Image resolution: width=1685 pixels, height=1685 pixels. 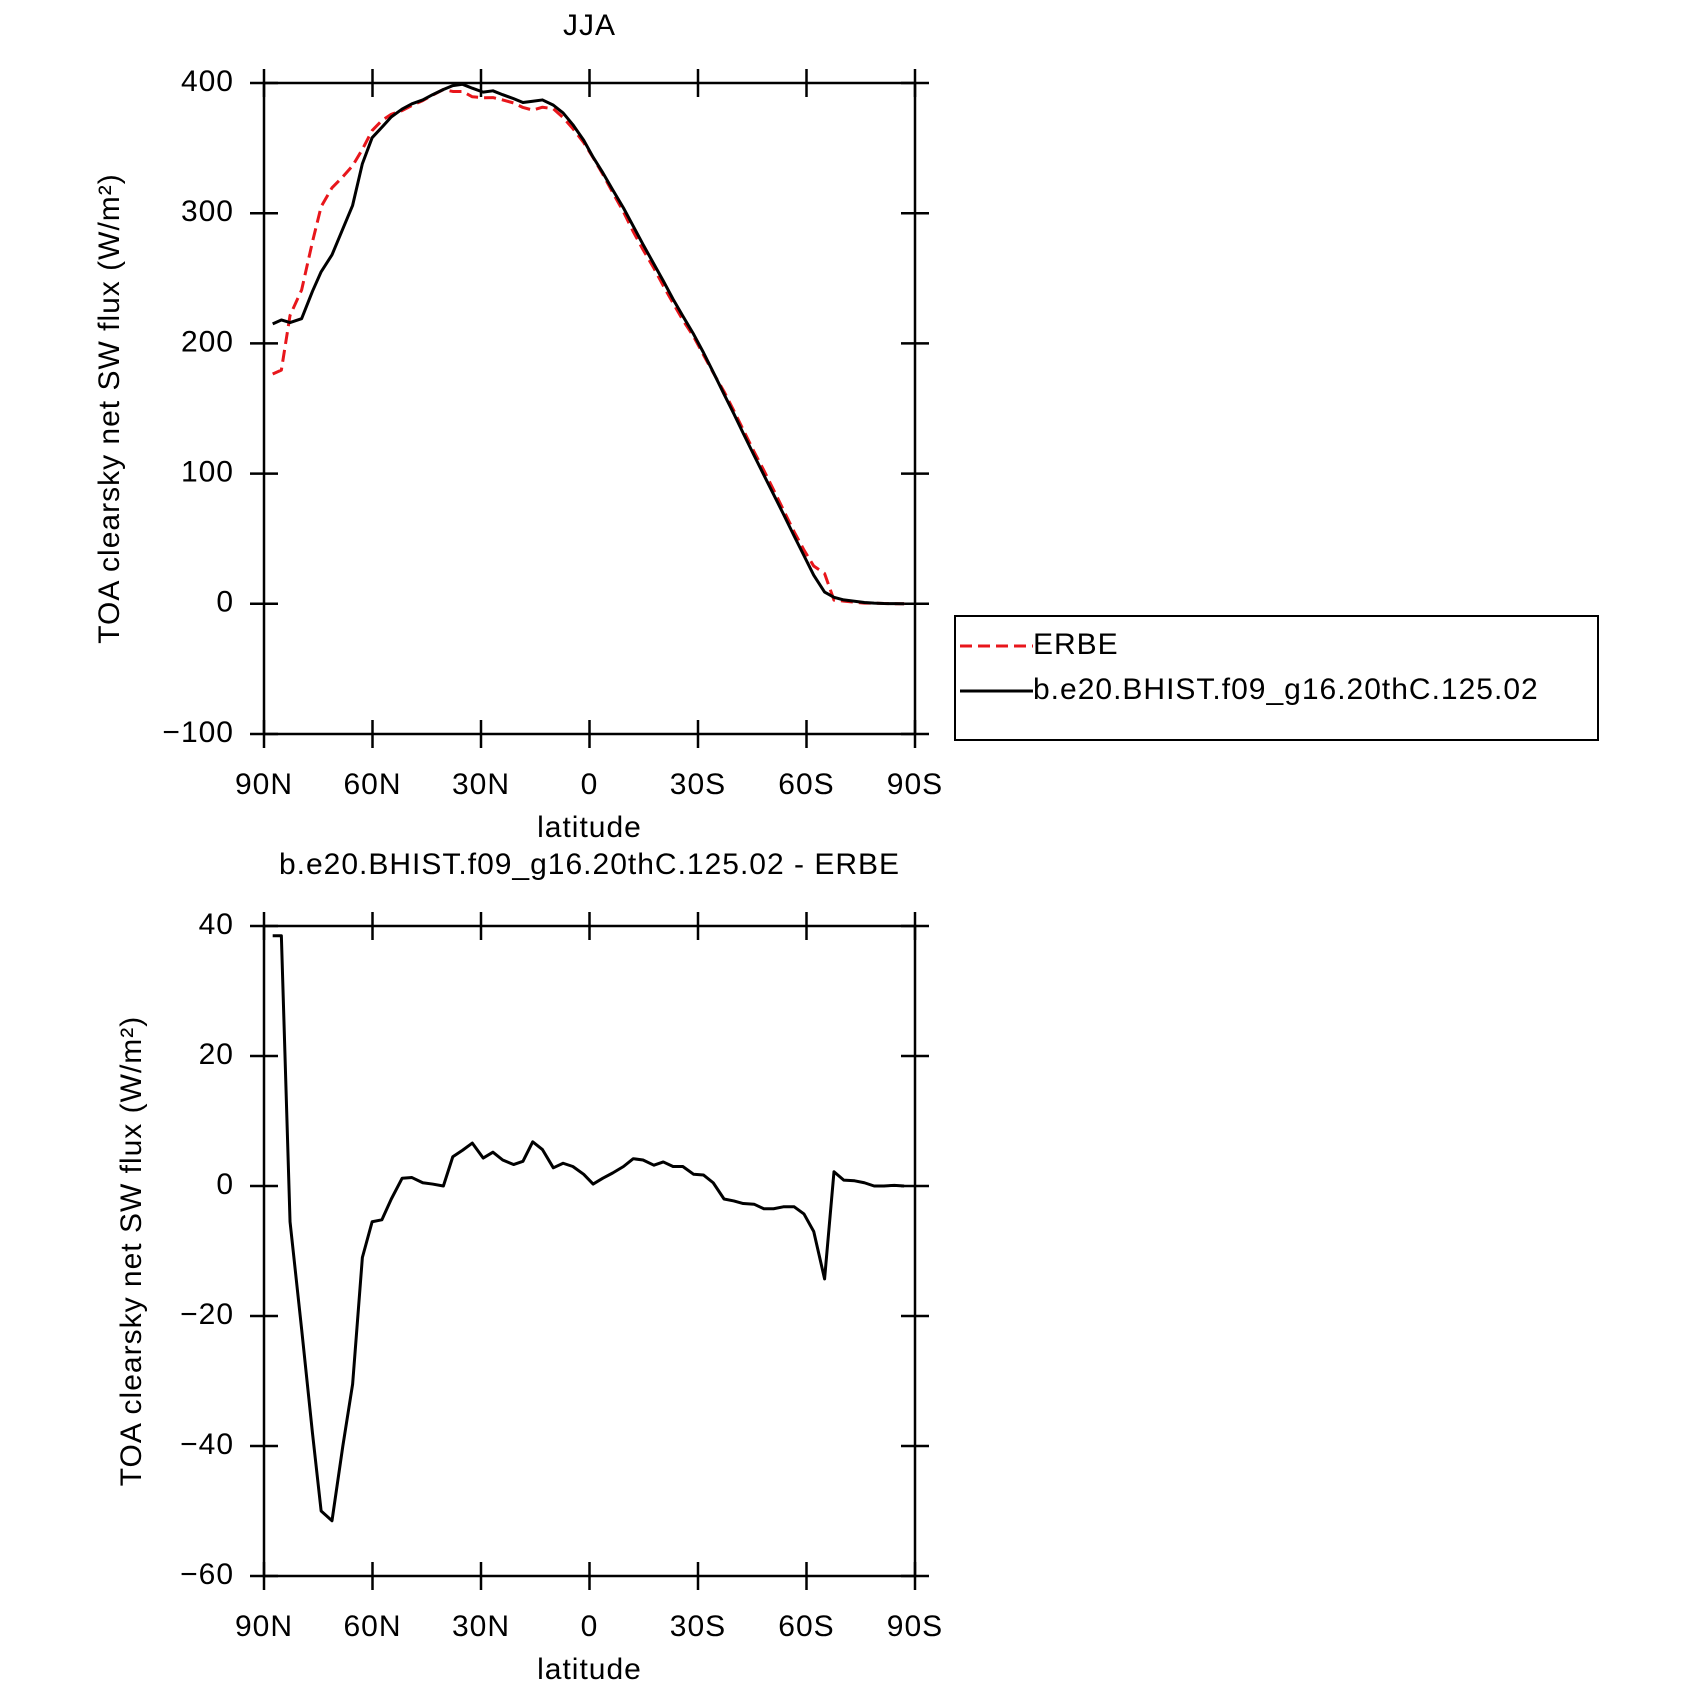 I want to click on y-tick-label: 40, so click(x=216, y=924).